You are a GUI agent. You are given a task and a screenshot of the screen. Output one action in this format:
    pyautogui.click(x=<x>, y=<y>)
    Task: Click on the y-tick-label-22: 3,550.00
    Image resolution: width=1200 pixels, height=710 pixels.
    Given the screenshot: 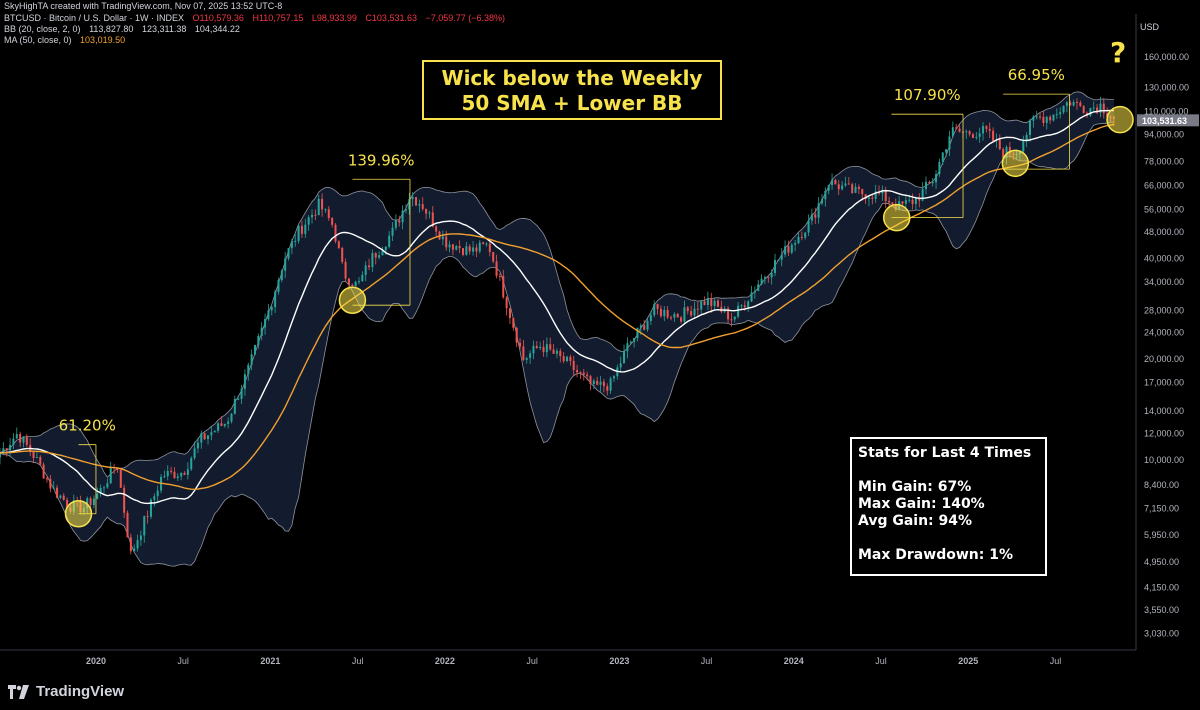 What is the action you would take?
    pyautogui.click(x=1161, y=610)
    